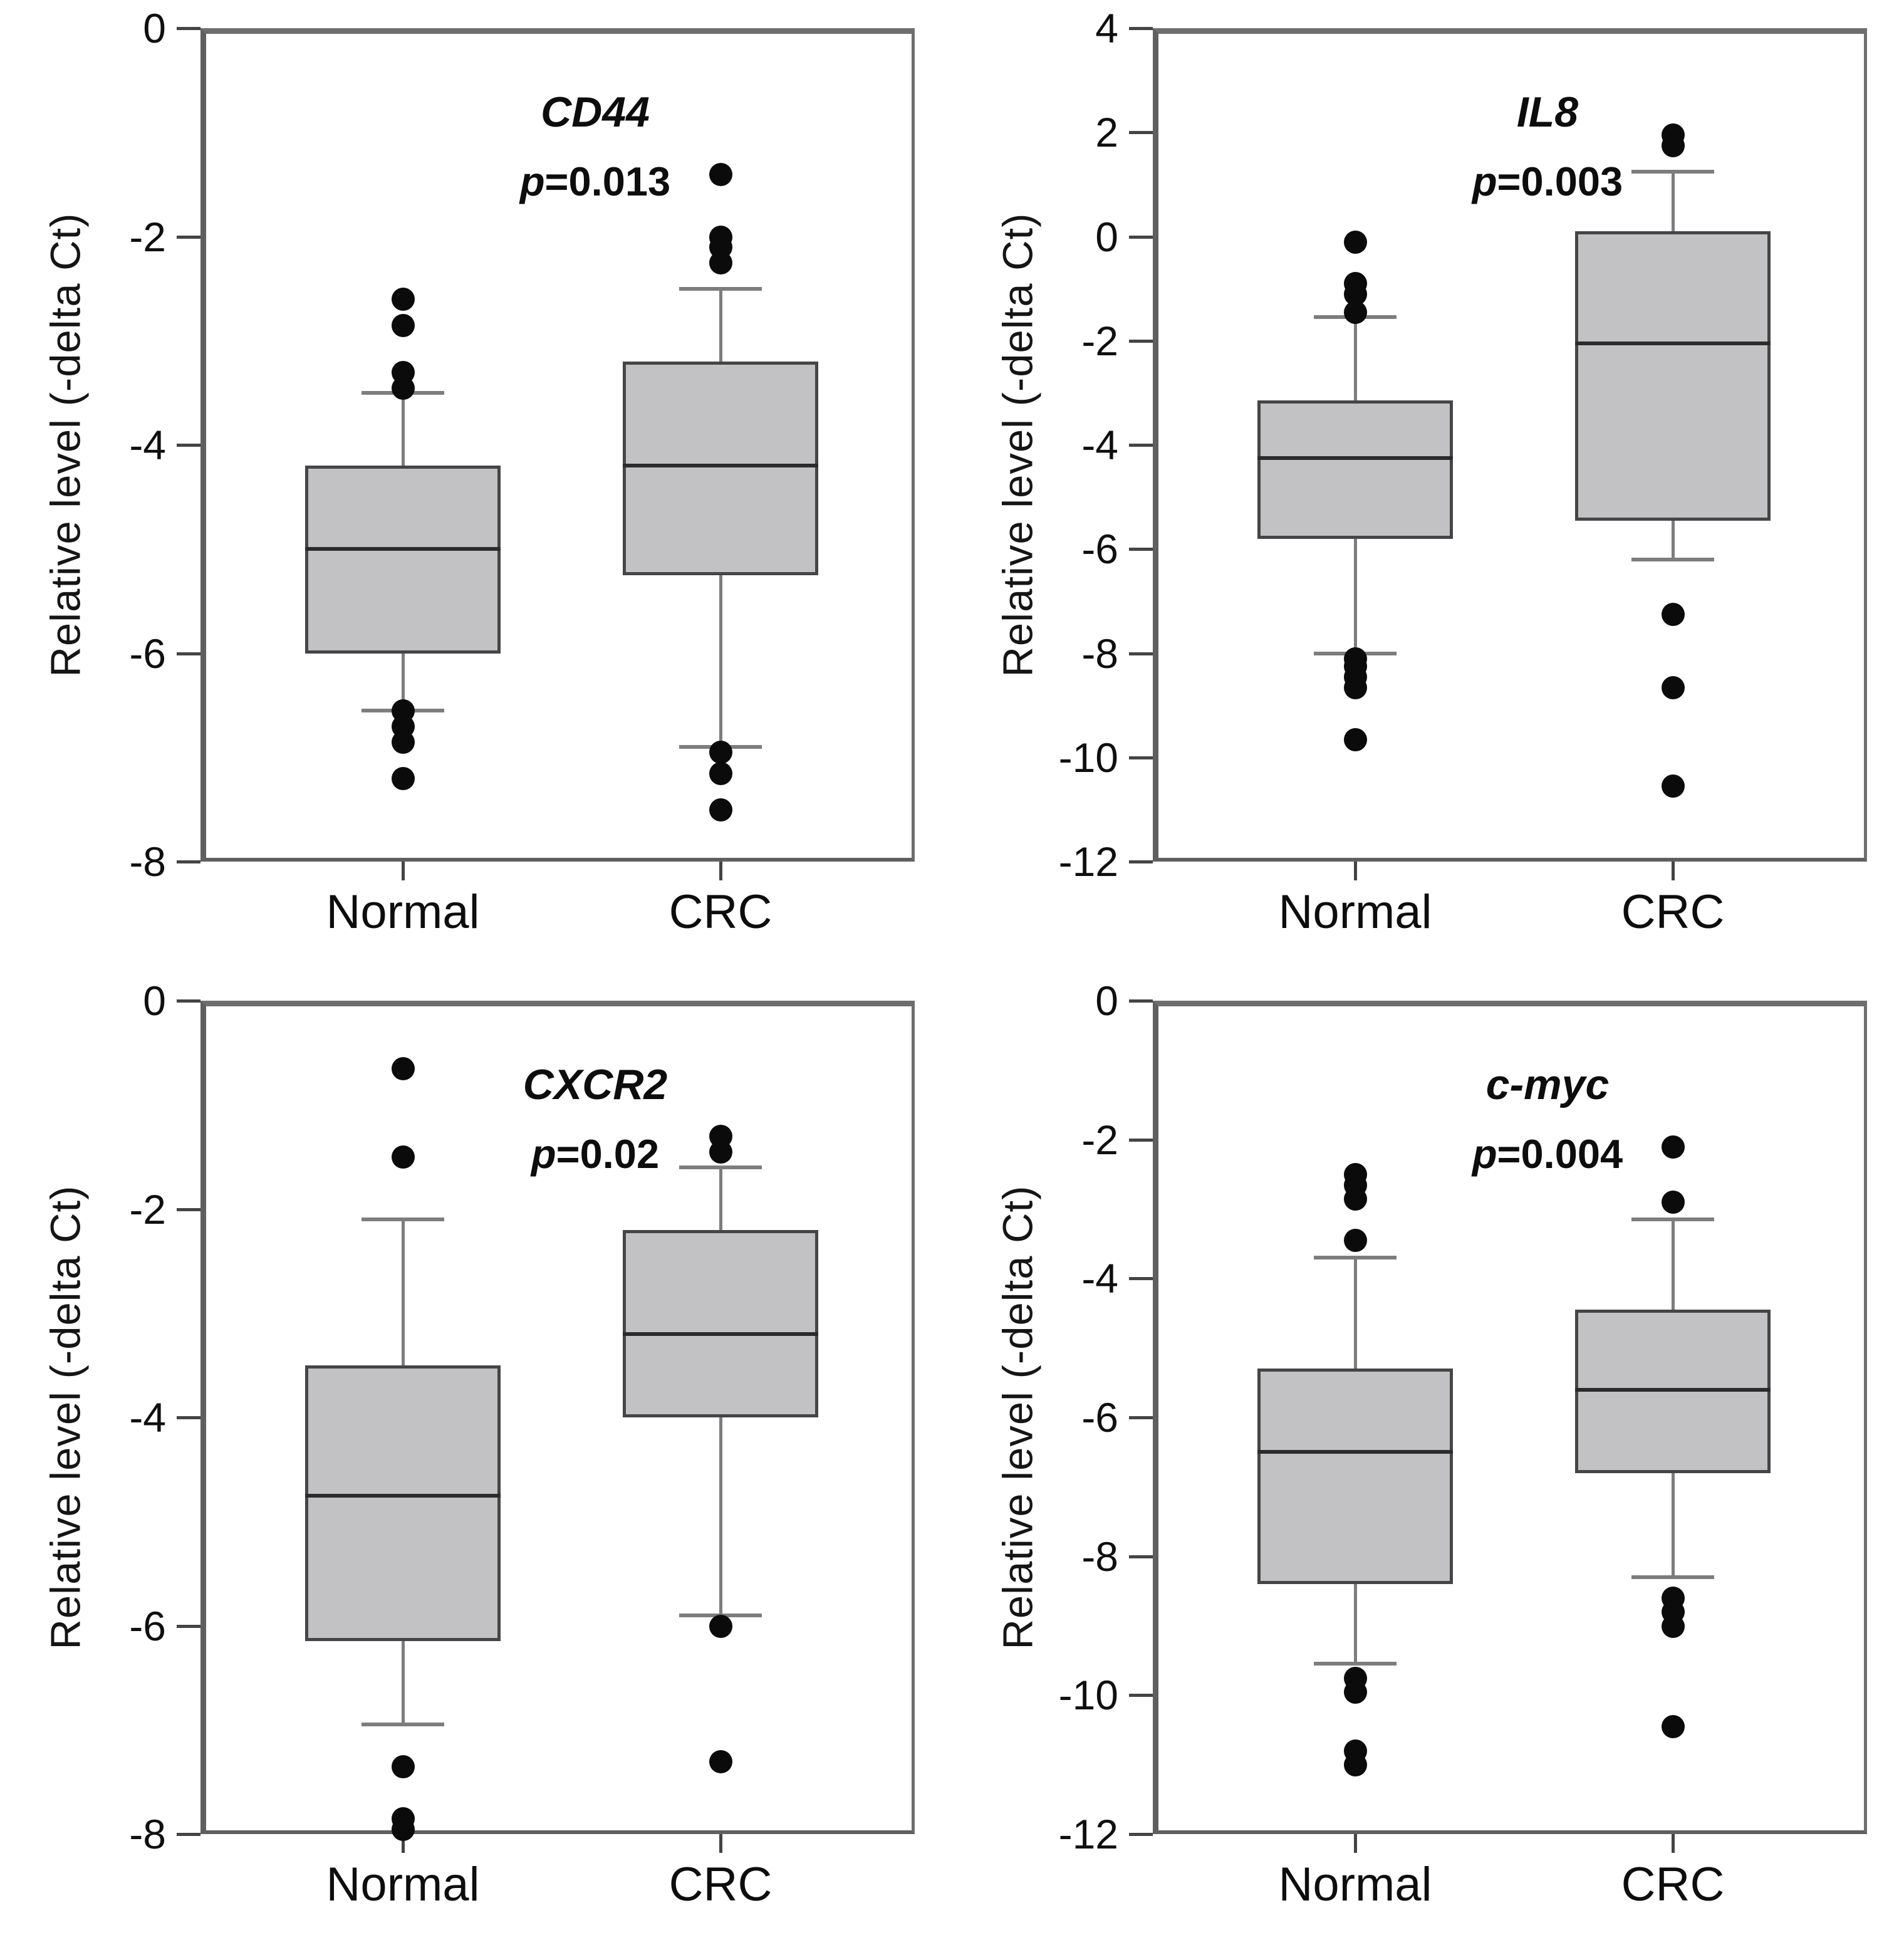 The width and height of the screenshot is (1904, 1945). Describe the element at coordinates (595, 1084) in the screenshot. I see `gene-title: CXCR2` at that location.